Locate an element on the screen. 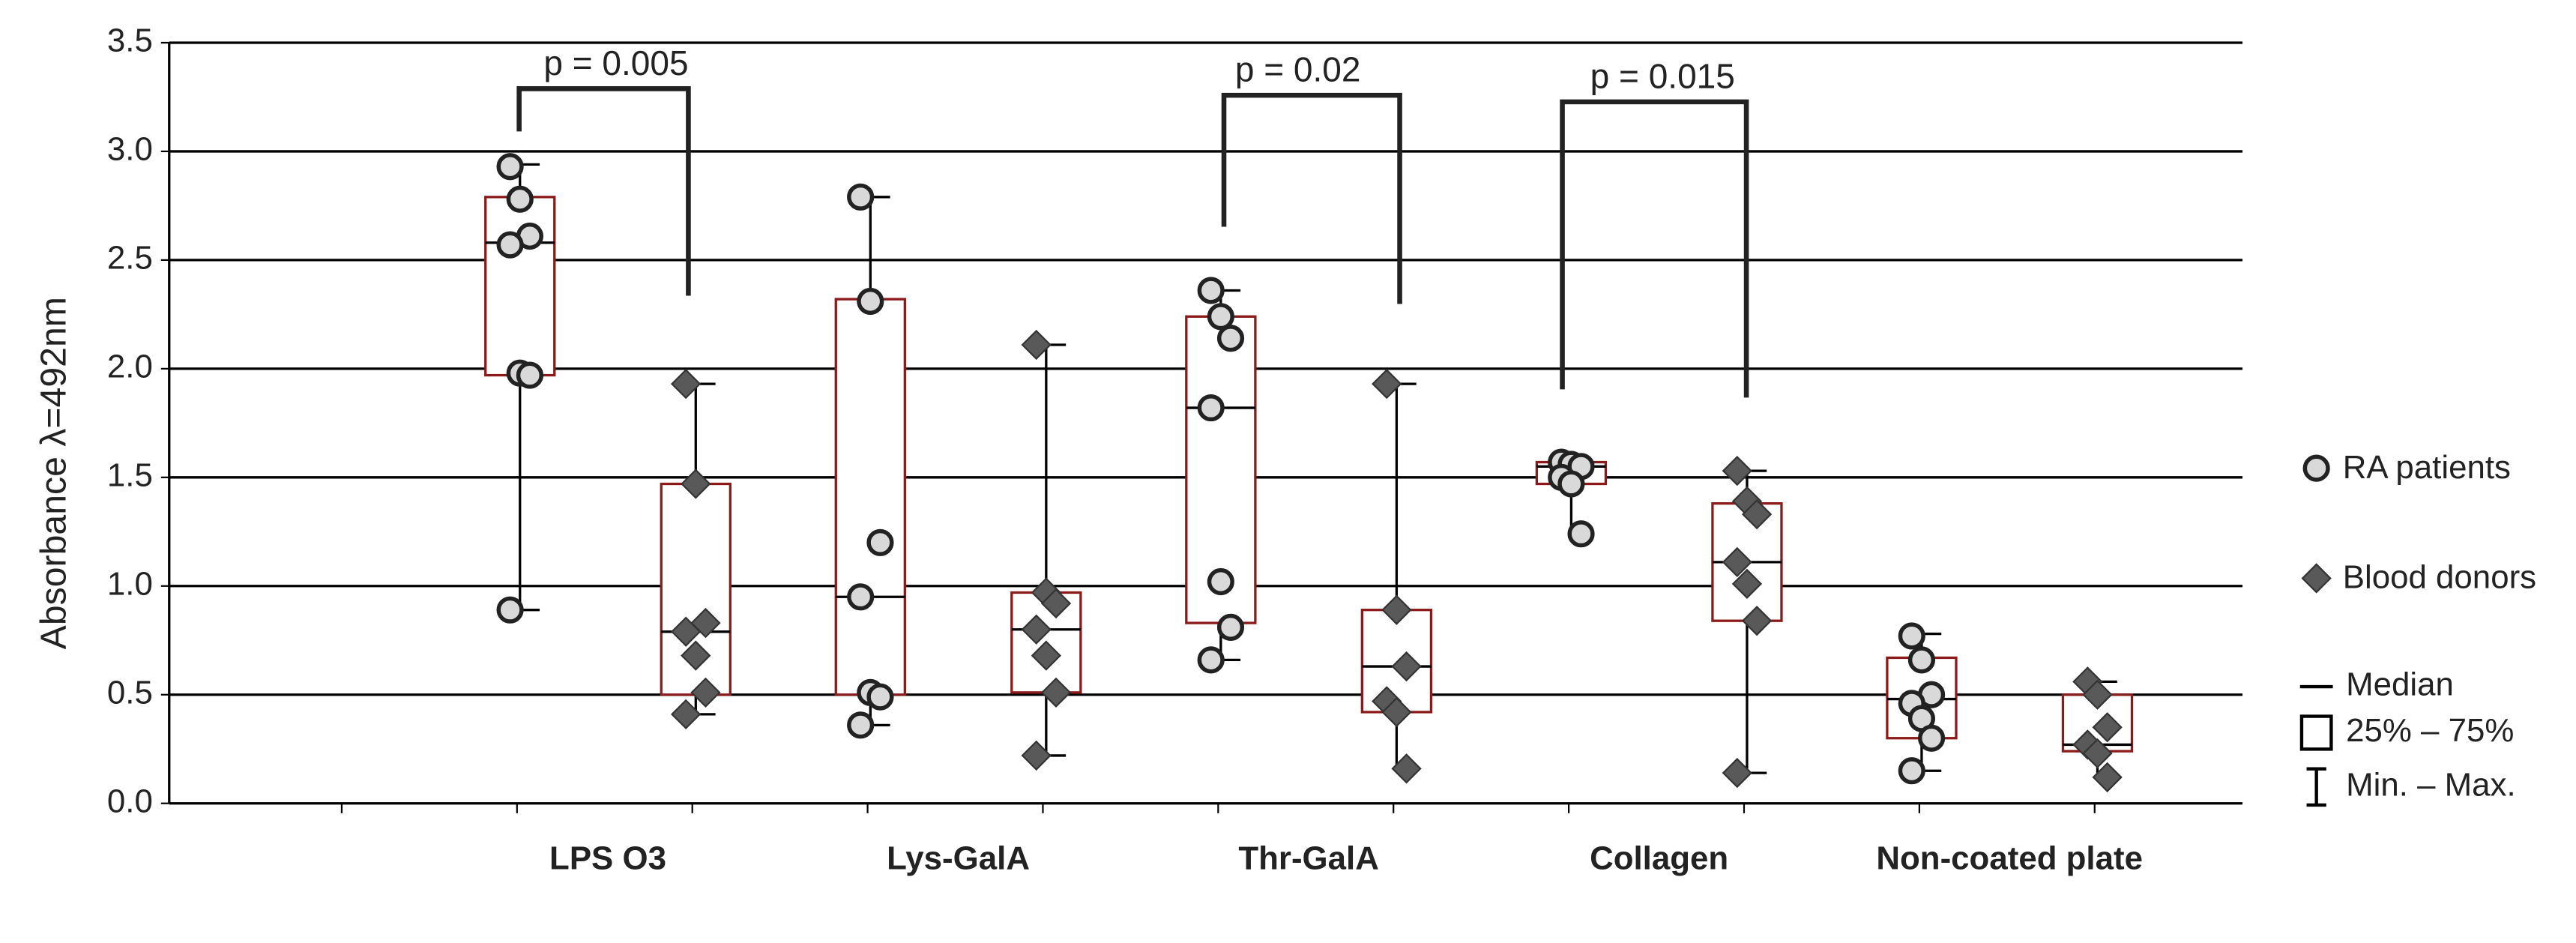 This screenshot has height=943, width=2576. y-tick-label: 3.5 is located at coordinates (130, 40).